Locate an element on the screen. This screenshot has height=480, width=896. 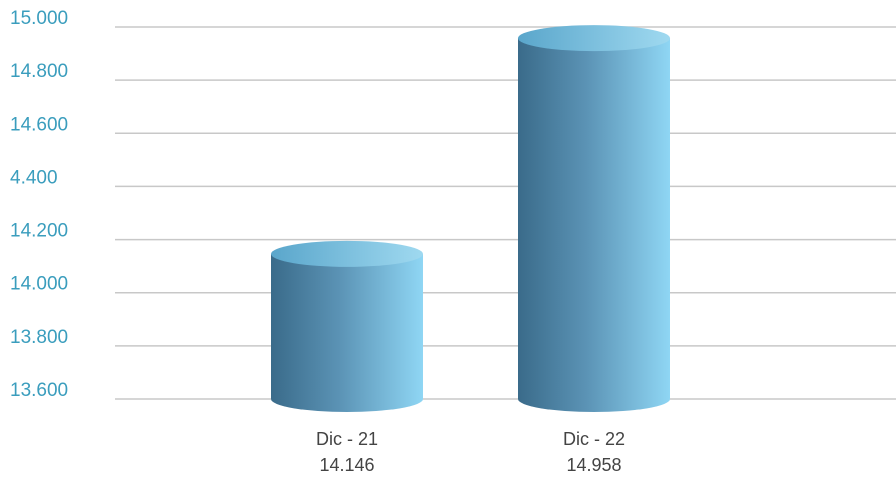
y-tick-label: 4.400 is located at coordinates (34, 177).